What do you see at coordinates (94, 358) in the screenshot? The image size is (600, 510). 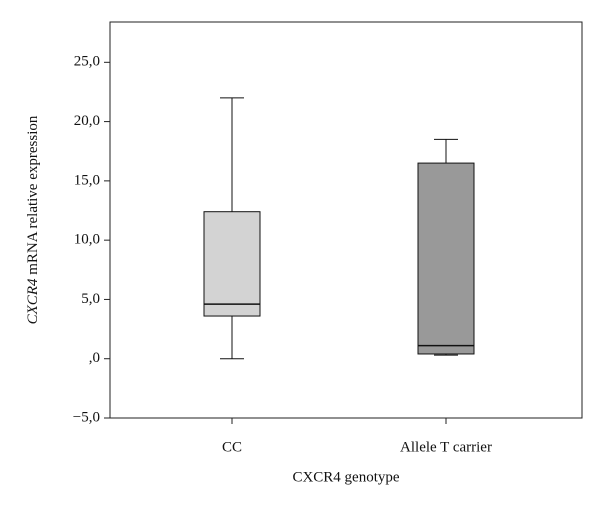 I see `y-tick-label: ,0` at bounding box center [94, 358].